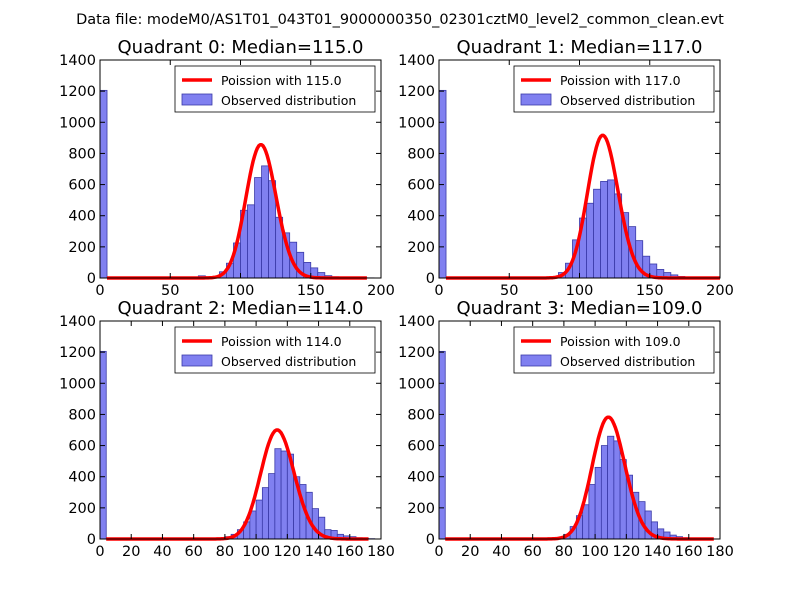  What do you see at coordinates (620, 341) in the screenshot?
I see `legend-label-poisson: Poission with 109.0` at bounding box center [620, 341].